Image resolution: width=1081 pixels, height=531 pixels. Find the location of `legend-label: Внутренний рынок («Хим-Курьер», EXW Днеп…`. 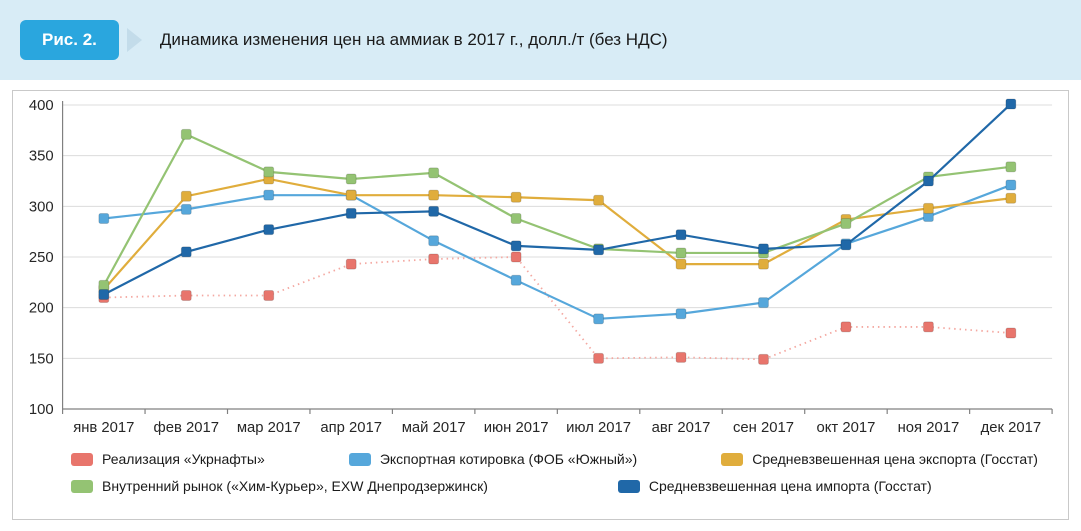

legend-label: Внутренний рынок («Хим-Курьер», EXW Днеп… is located at coordinates (295, 486).